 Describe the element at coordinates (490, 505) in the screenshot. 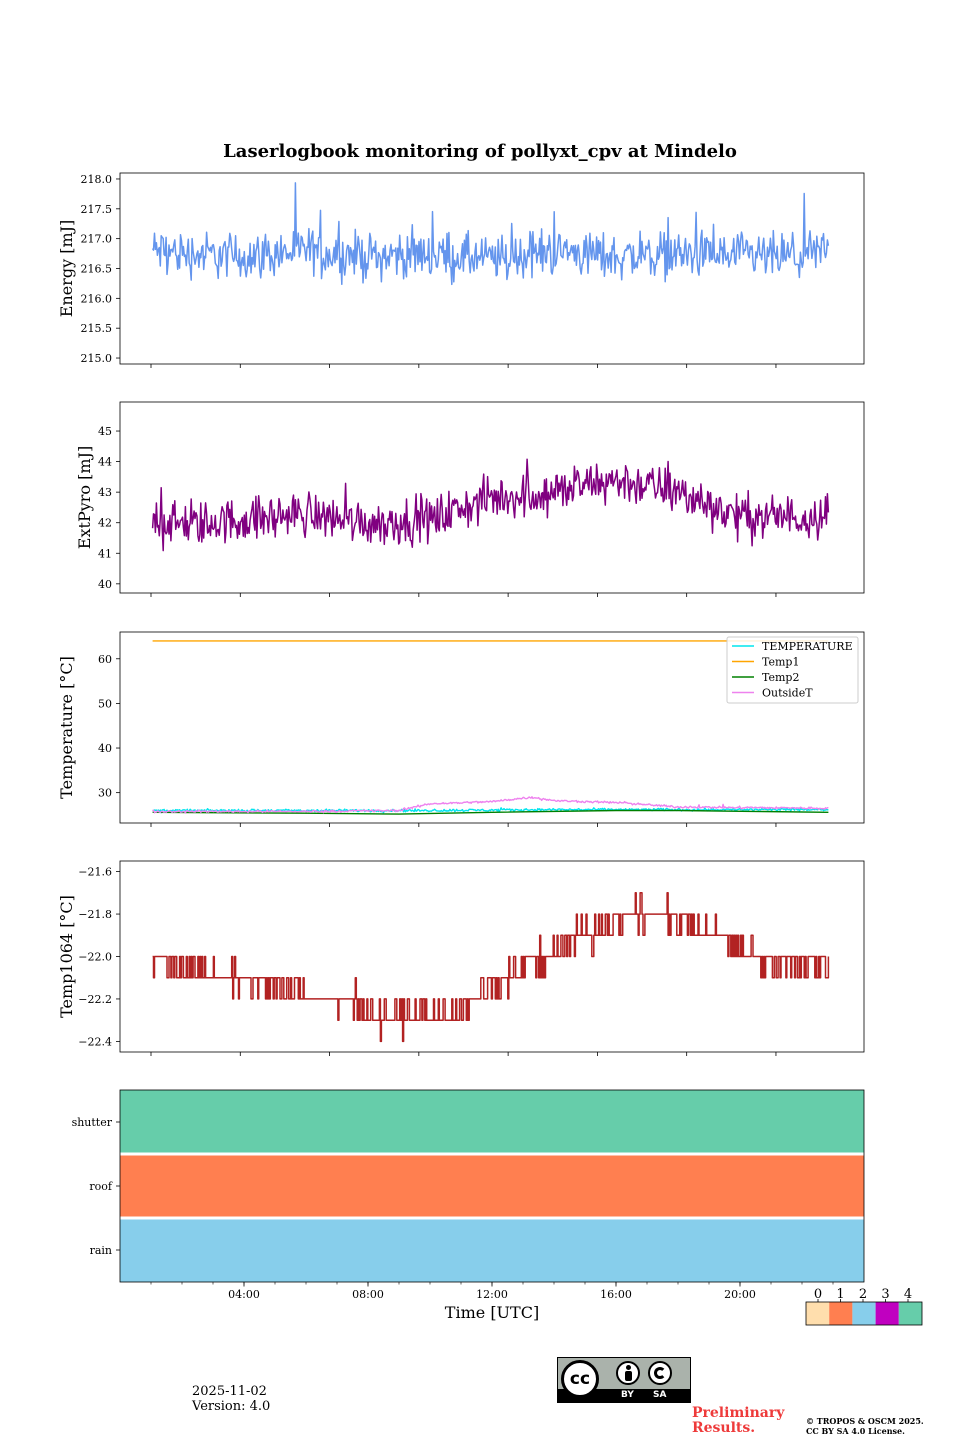

I see `series-line-extpyro` at that location.